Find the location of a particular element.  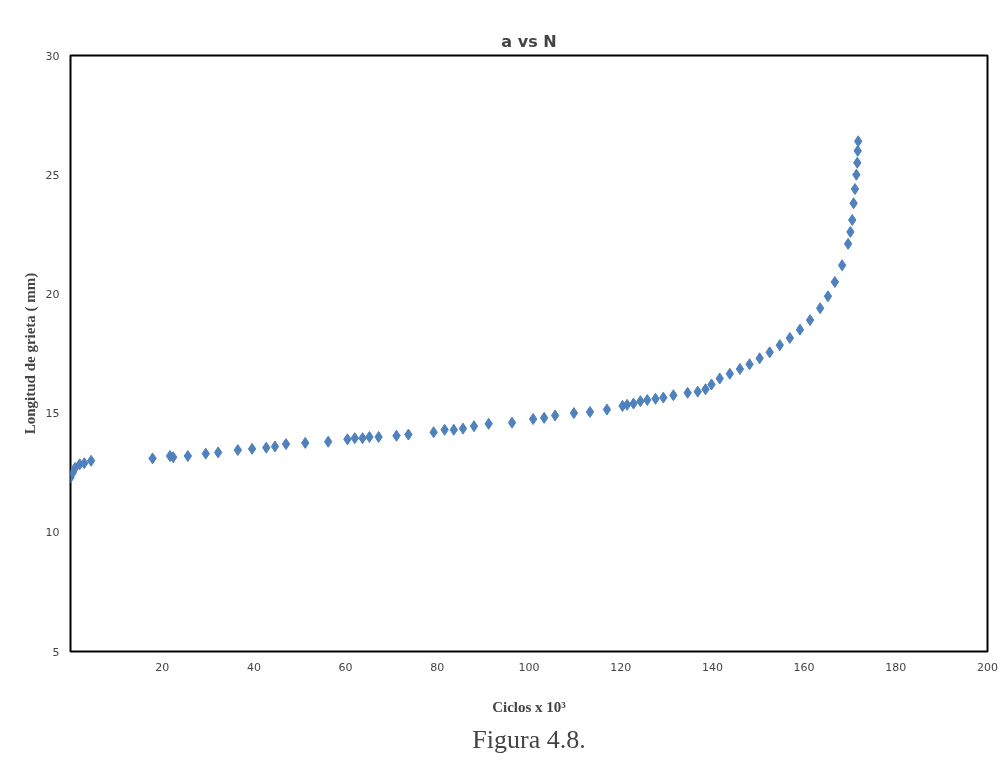

chart-title: a vs N is located at coordinates (529, 41).